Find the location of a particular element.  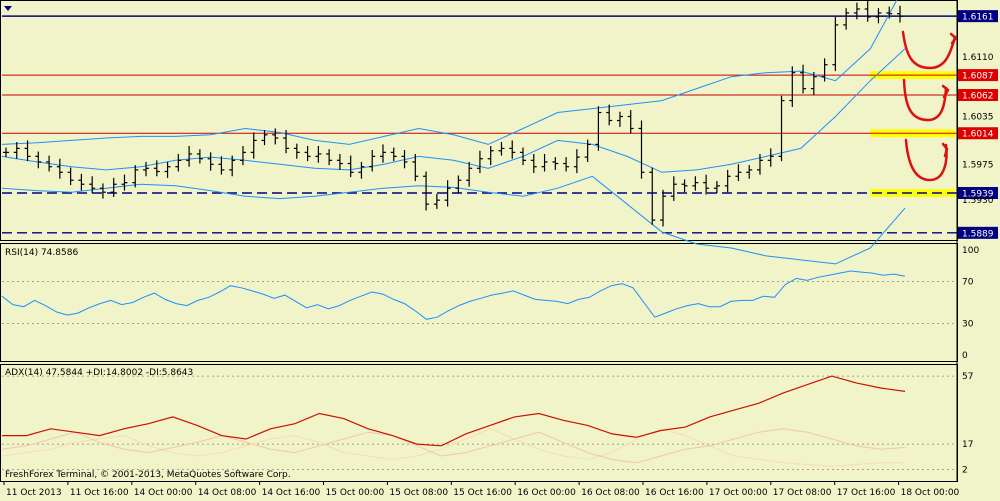

rsi-tick-label: 70 is located at coordinates (968, 283).